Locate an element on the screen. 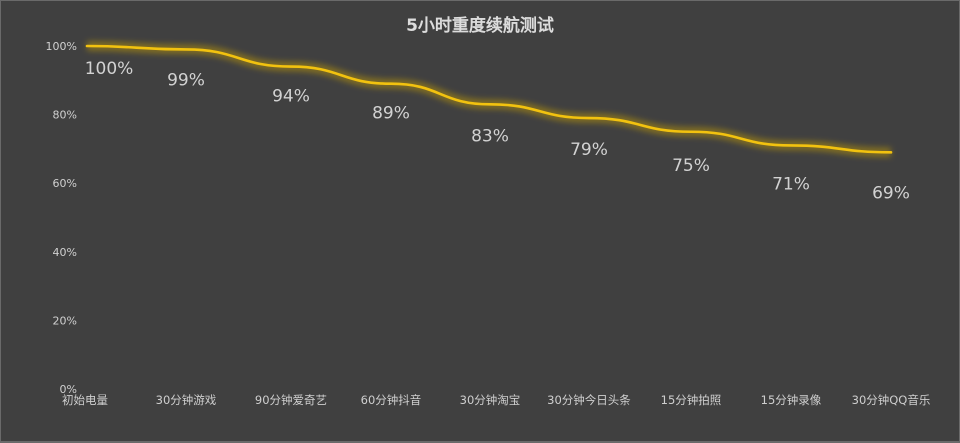  x-tick-label: 30分钟游戏 is located at coordinates (186, 400).